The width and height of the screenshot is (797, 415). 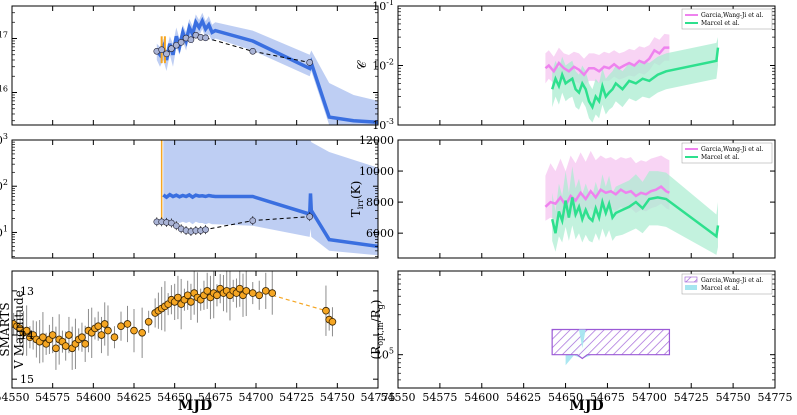 What do you see at coordinates (380, 306) in the screenshot?
I see `ylabel-part: g` at bounding box center [380, 306].